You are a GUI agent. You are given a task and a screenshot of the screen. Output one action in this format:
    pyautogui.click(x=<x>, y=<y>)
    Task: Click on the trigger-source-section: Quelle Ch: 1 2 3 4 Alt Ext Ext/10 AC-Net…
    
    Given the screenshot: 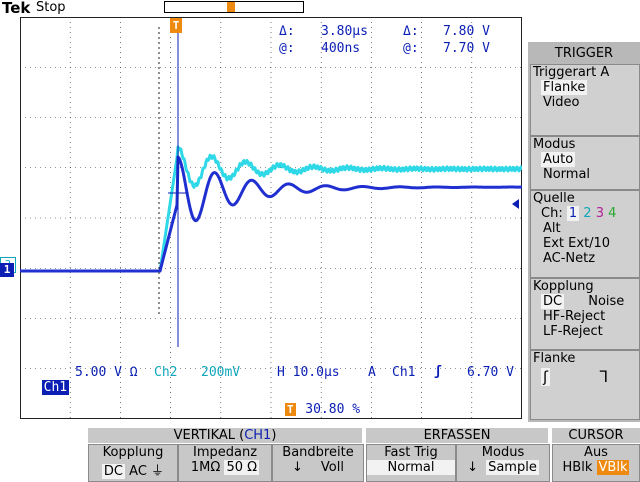 What is the action you would take?
    pyautogui.click(x=585, y=234)
    